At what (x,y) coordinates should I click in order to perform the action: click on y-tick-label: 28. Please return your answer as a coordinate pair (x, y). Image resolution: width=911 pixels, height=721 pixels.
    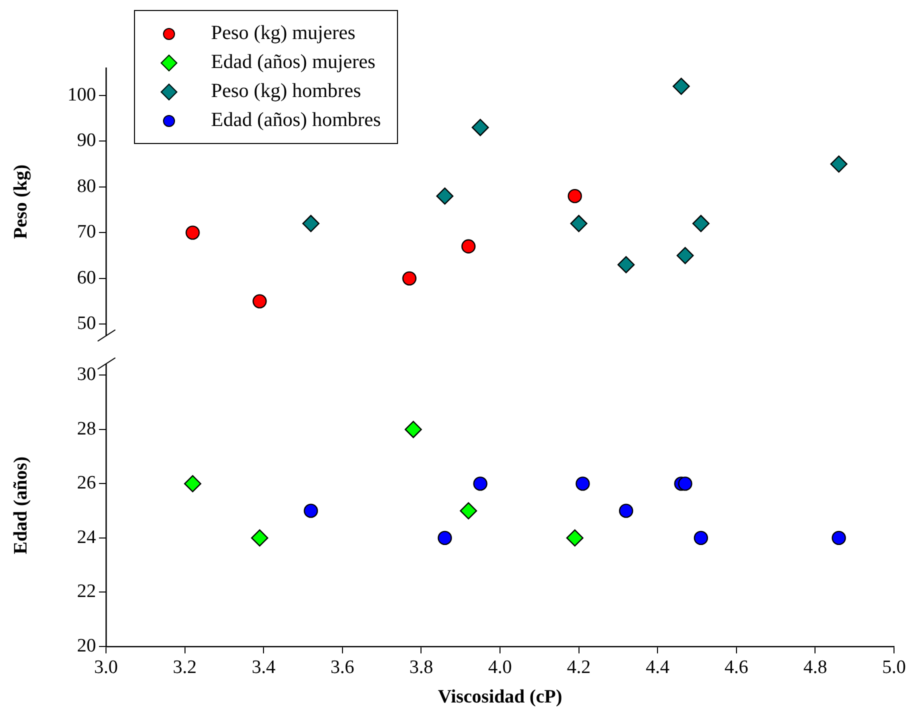
    Looking at the image, I should click on (86, 429).